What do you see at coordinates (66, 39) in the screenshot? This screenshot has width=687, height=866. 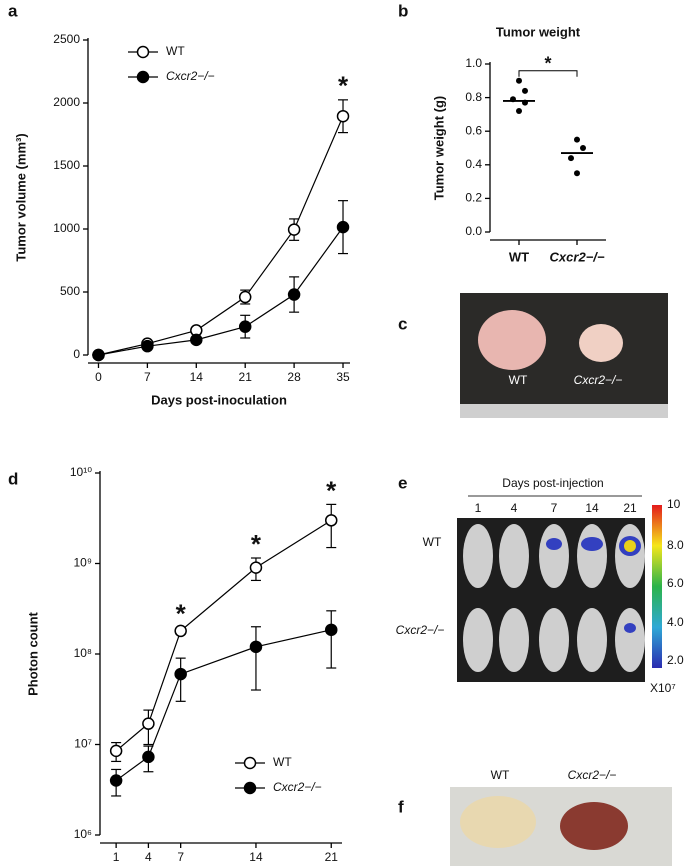 I see `y-tick-label: 2500` at bounding box center [66, 39].